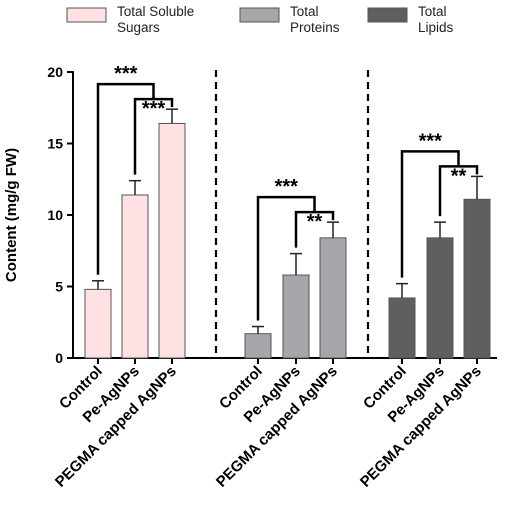  Describe the element at coordinates (59, 358) in the screenshot. I see `y-tick-label: 0` at that location.